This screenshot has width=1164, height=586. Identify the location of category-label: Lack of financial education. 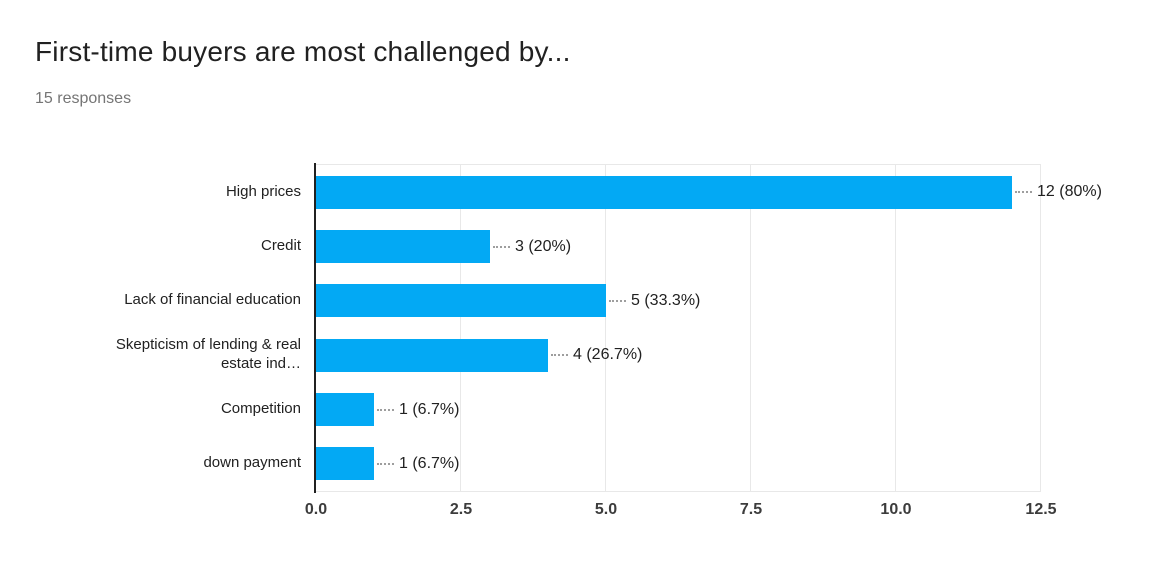
(212, 300).